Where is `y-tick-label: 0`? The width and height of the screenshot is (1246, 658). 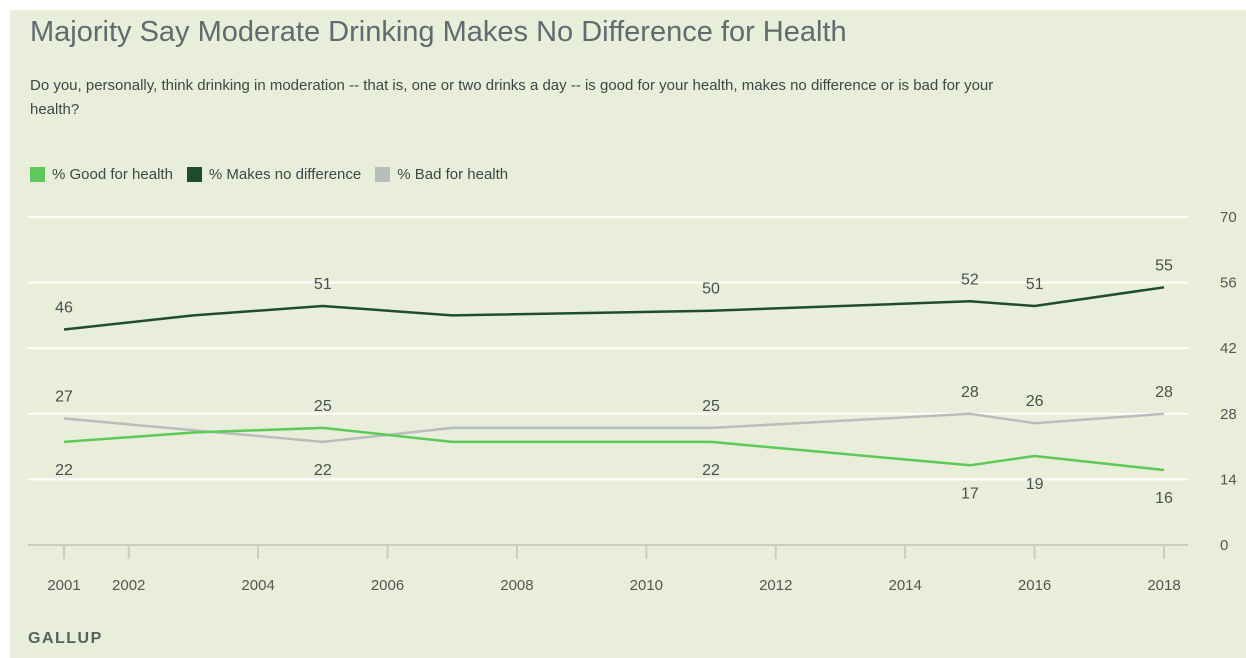 y-tick-label: 0 is located at coordinates (1224, 545).